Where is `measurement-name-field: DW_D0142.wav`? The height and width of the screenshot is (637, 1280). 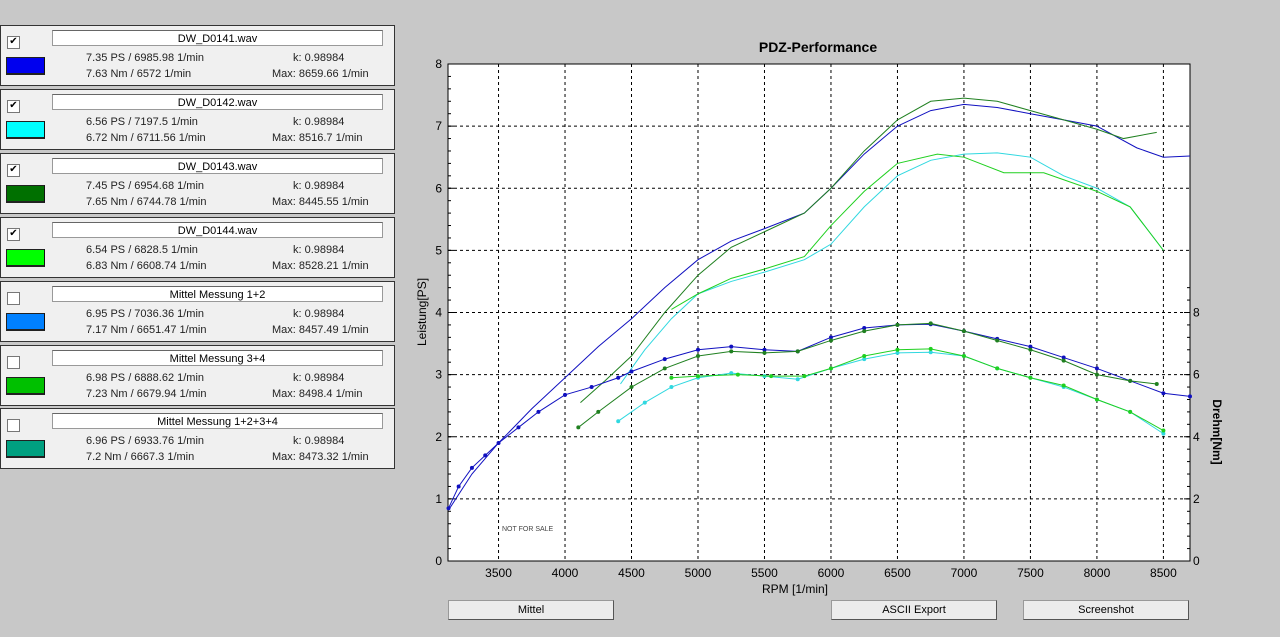 measurement-name-field: DW_D0142.wav is located at coordinates (217, 102).